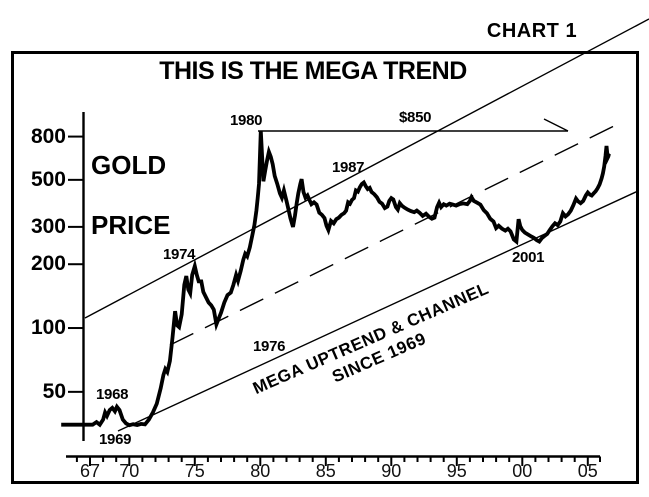  Describe the element at coordinates (348, 167) in the screenshot. I see `annotation-1987: 1987` at that location.